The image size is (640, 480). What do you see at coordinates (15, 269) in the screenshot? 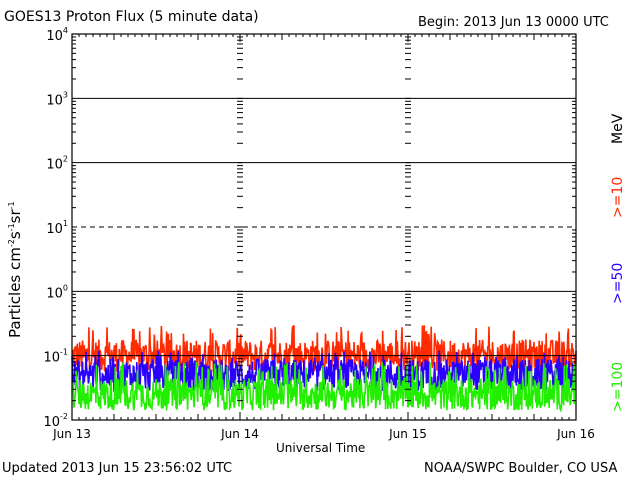
I see `y-axis-label: Particles cm-2s-1sr-1` at bounding box center [15, 269].